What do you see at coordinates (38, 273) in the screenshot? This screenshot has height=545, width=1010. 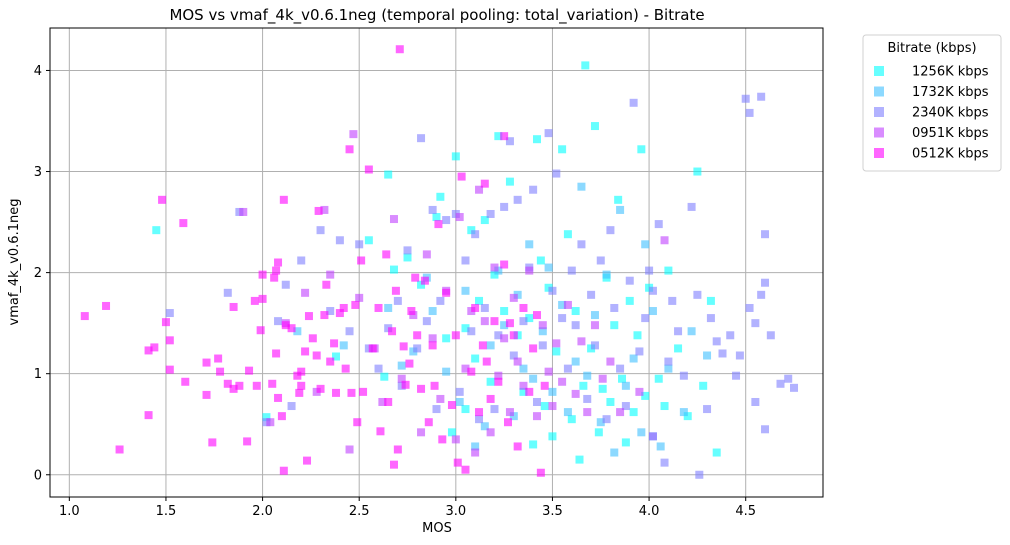 I see `y-tick-label: 2` at bounding box center [38, 273].